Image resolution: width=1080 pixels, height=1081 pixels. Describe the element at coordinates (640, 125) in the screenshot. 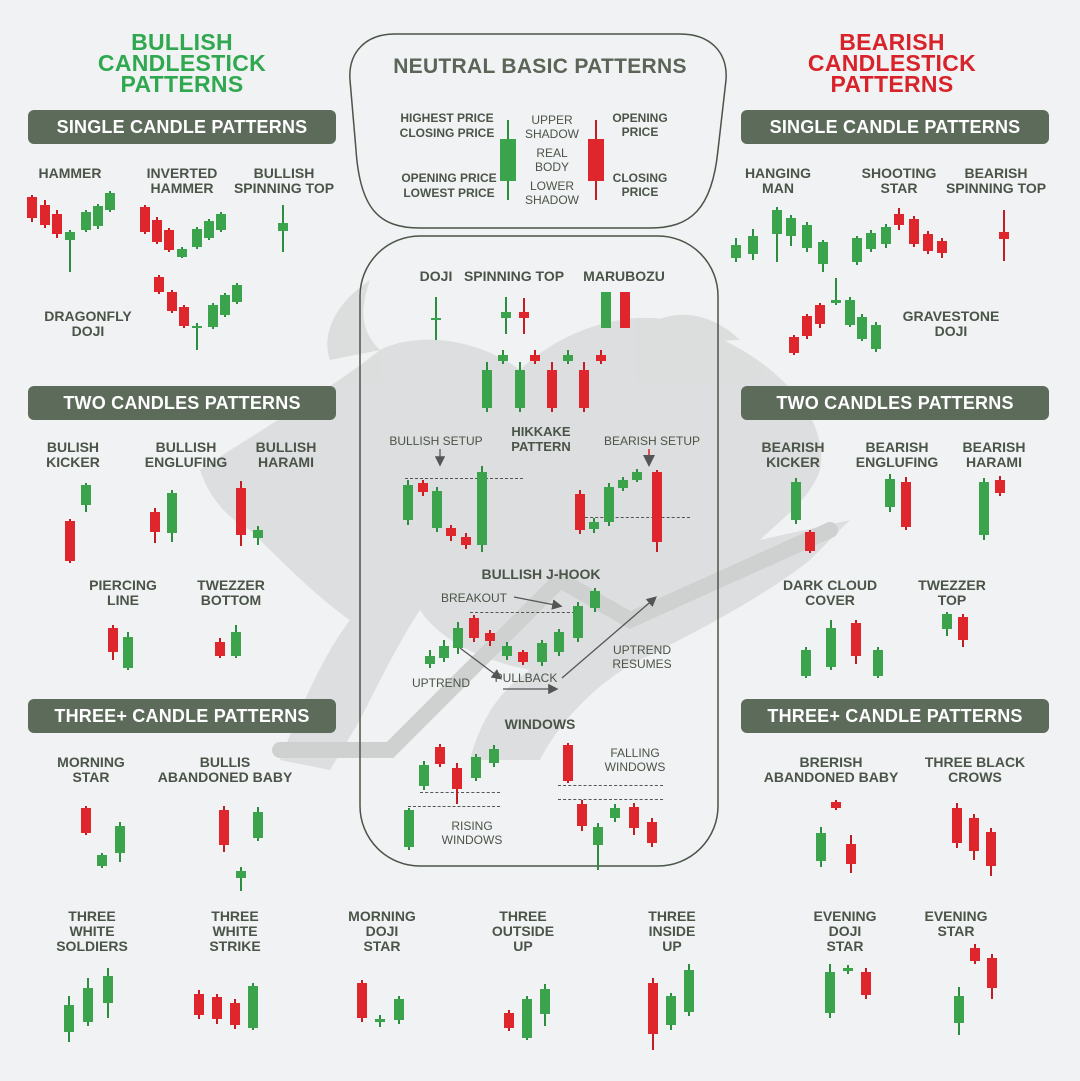

I see `label-opening-price-right: OPENING PRICE` at that location.